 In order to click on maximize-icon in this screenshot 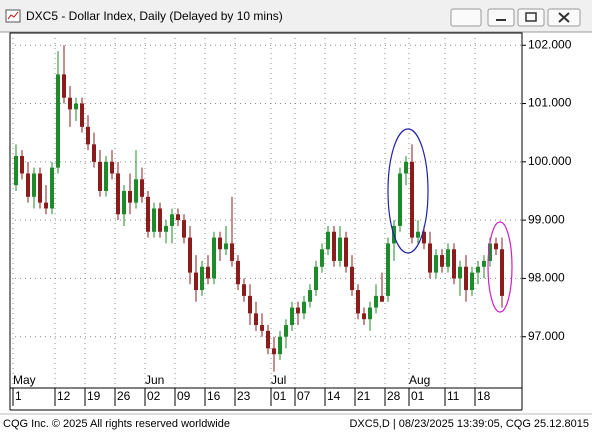, I will do `click(531, 17)`.